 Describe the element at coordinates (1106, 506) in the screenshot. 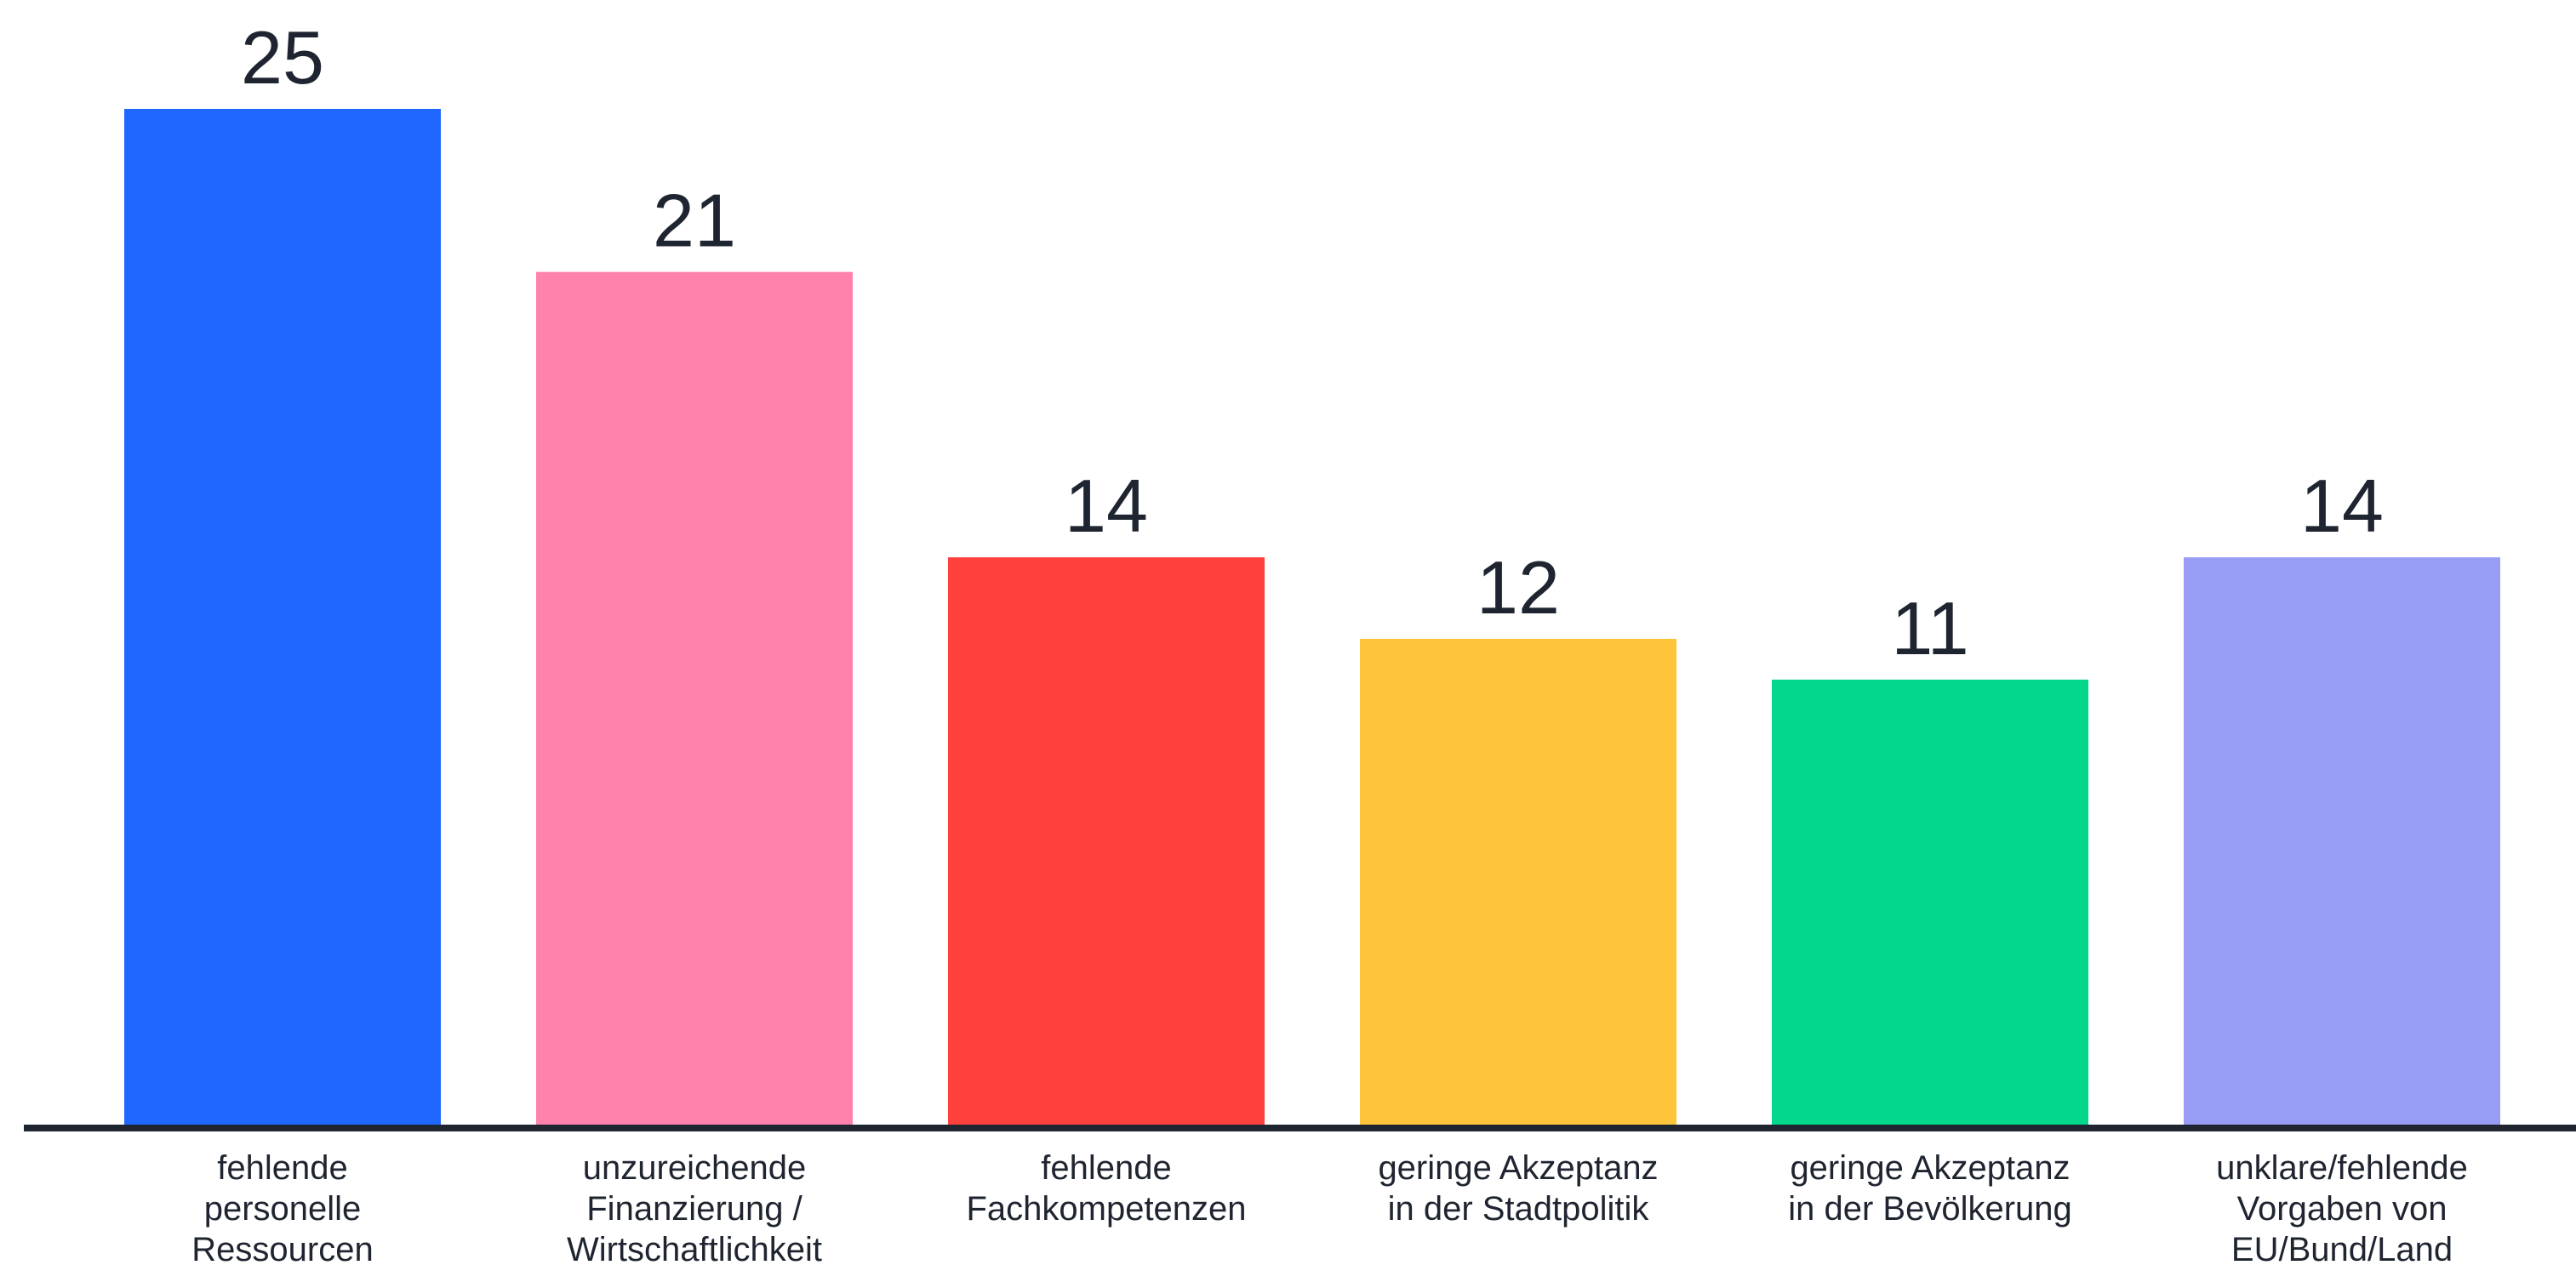

I see `value-label-3: 14` at that location.